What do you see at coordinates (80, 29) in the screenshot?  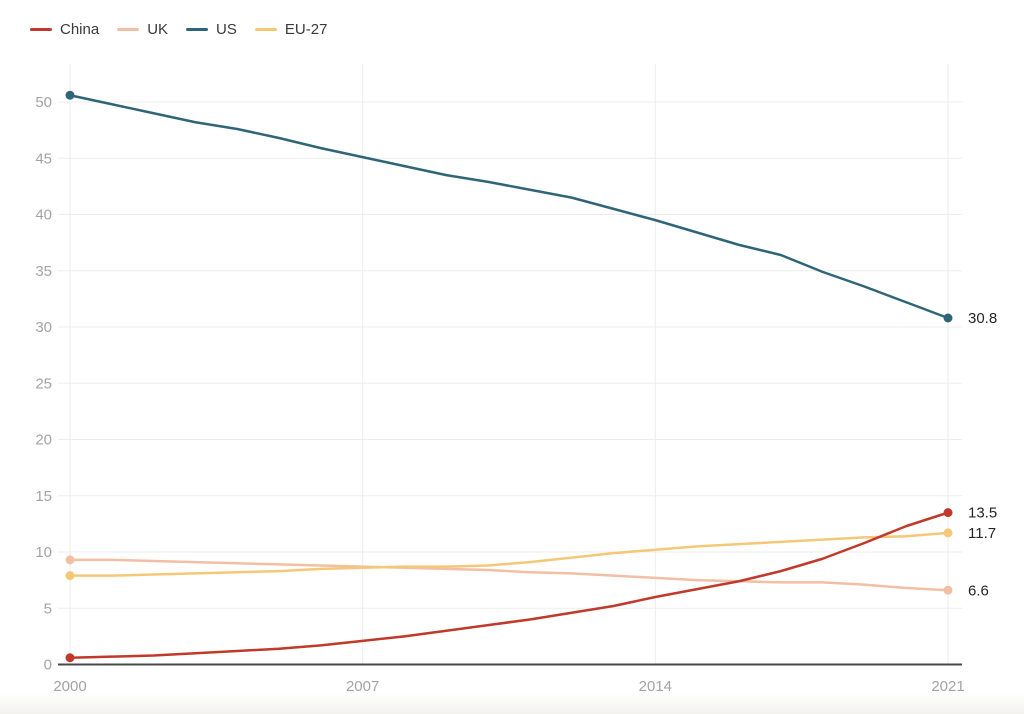 I see `legend-label-china: China` at bounding box center [80, 29].